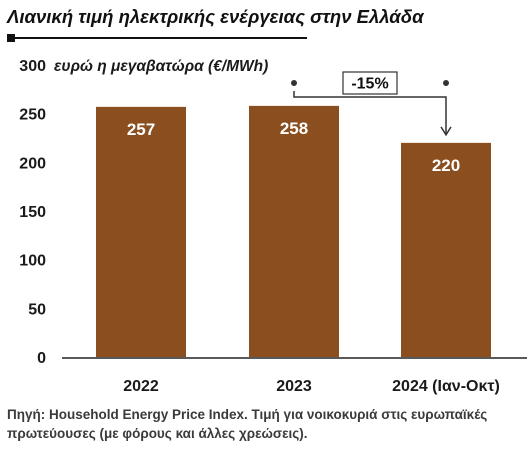 This screenshot has width=532, height=451. I want to click on bar-value-label: 257, so click(141, 129).